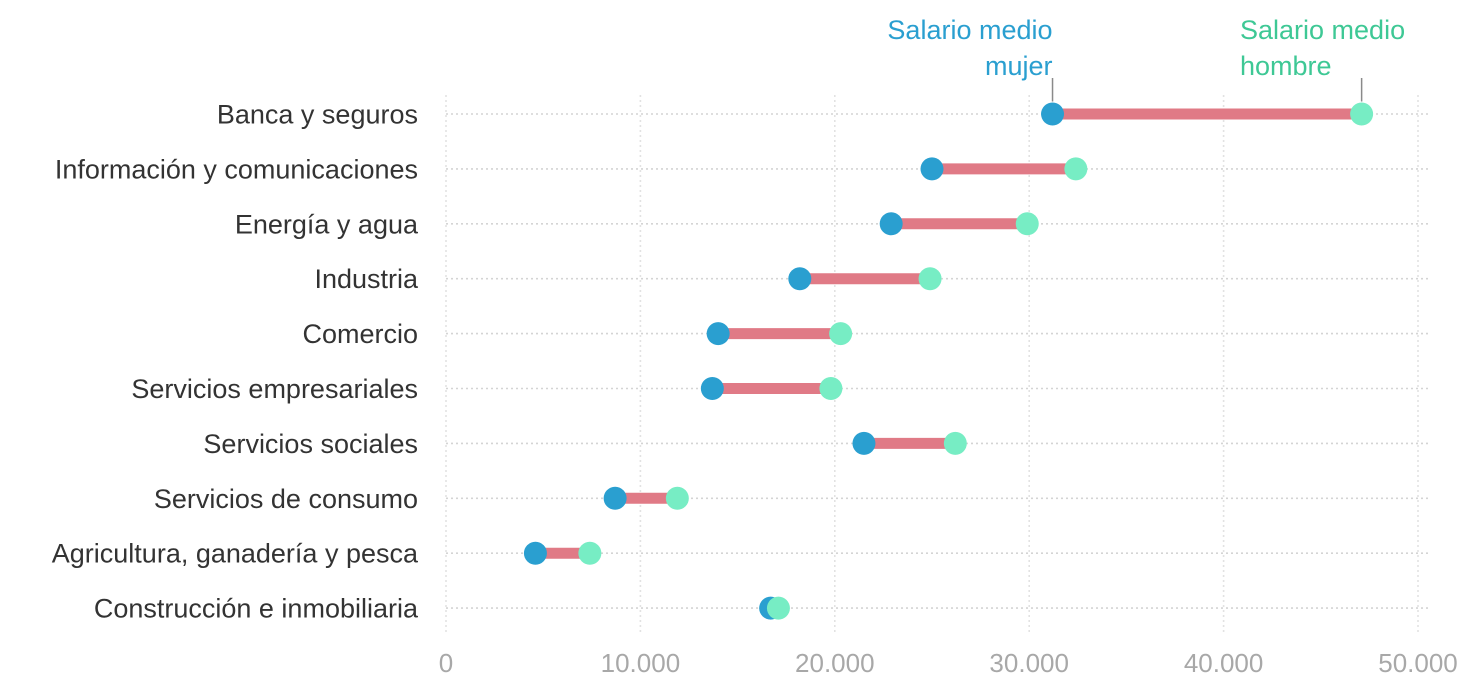 The image size is (1469, 675). Describe the element at coordinates (1286, 66) in the screenshot. I see `legend-hombre-line: hombre` at that location.